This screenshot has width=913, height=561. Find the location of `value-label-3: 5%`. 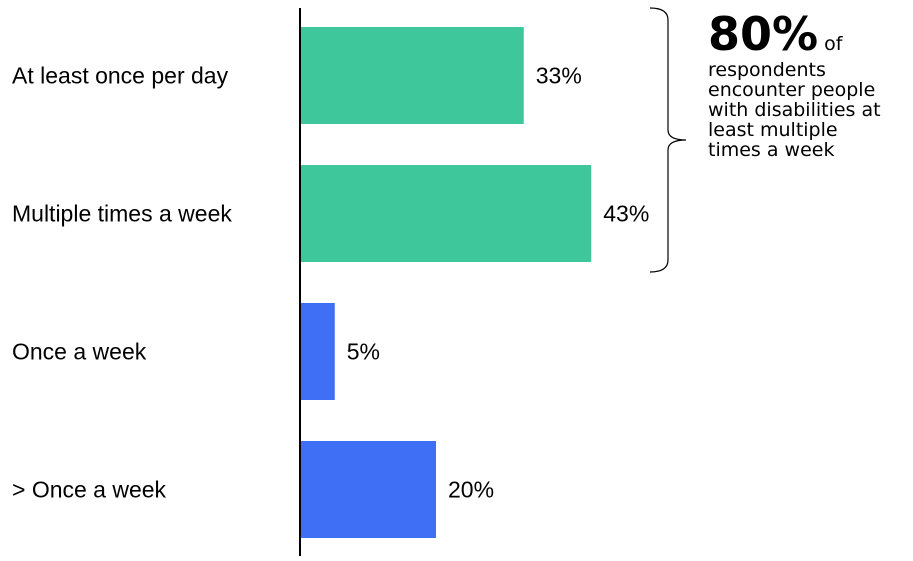

value-label-3: 5% is located at coordinates (363, 352).